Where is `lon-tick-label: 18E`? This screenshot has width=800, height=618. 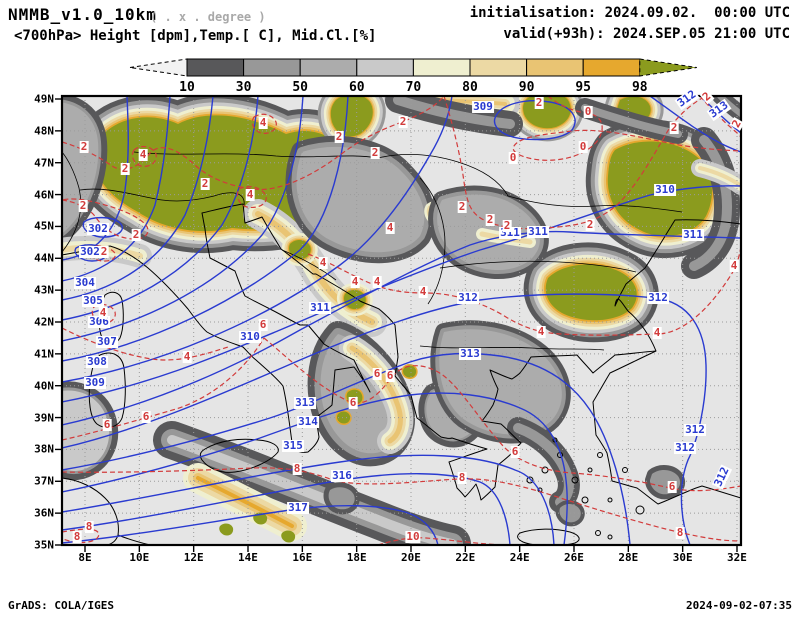 lon-tick-label: 18E is located at coordinates (356, 557).